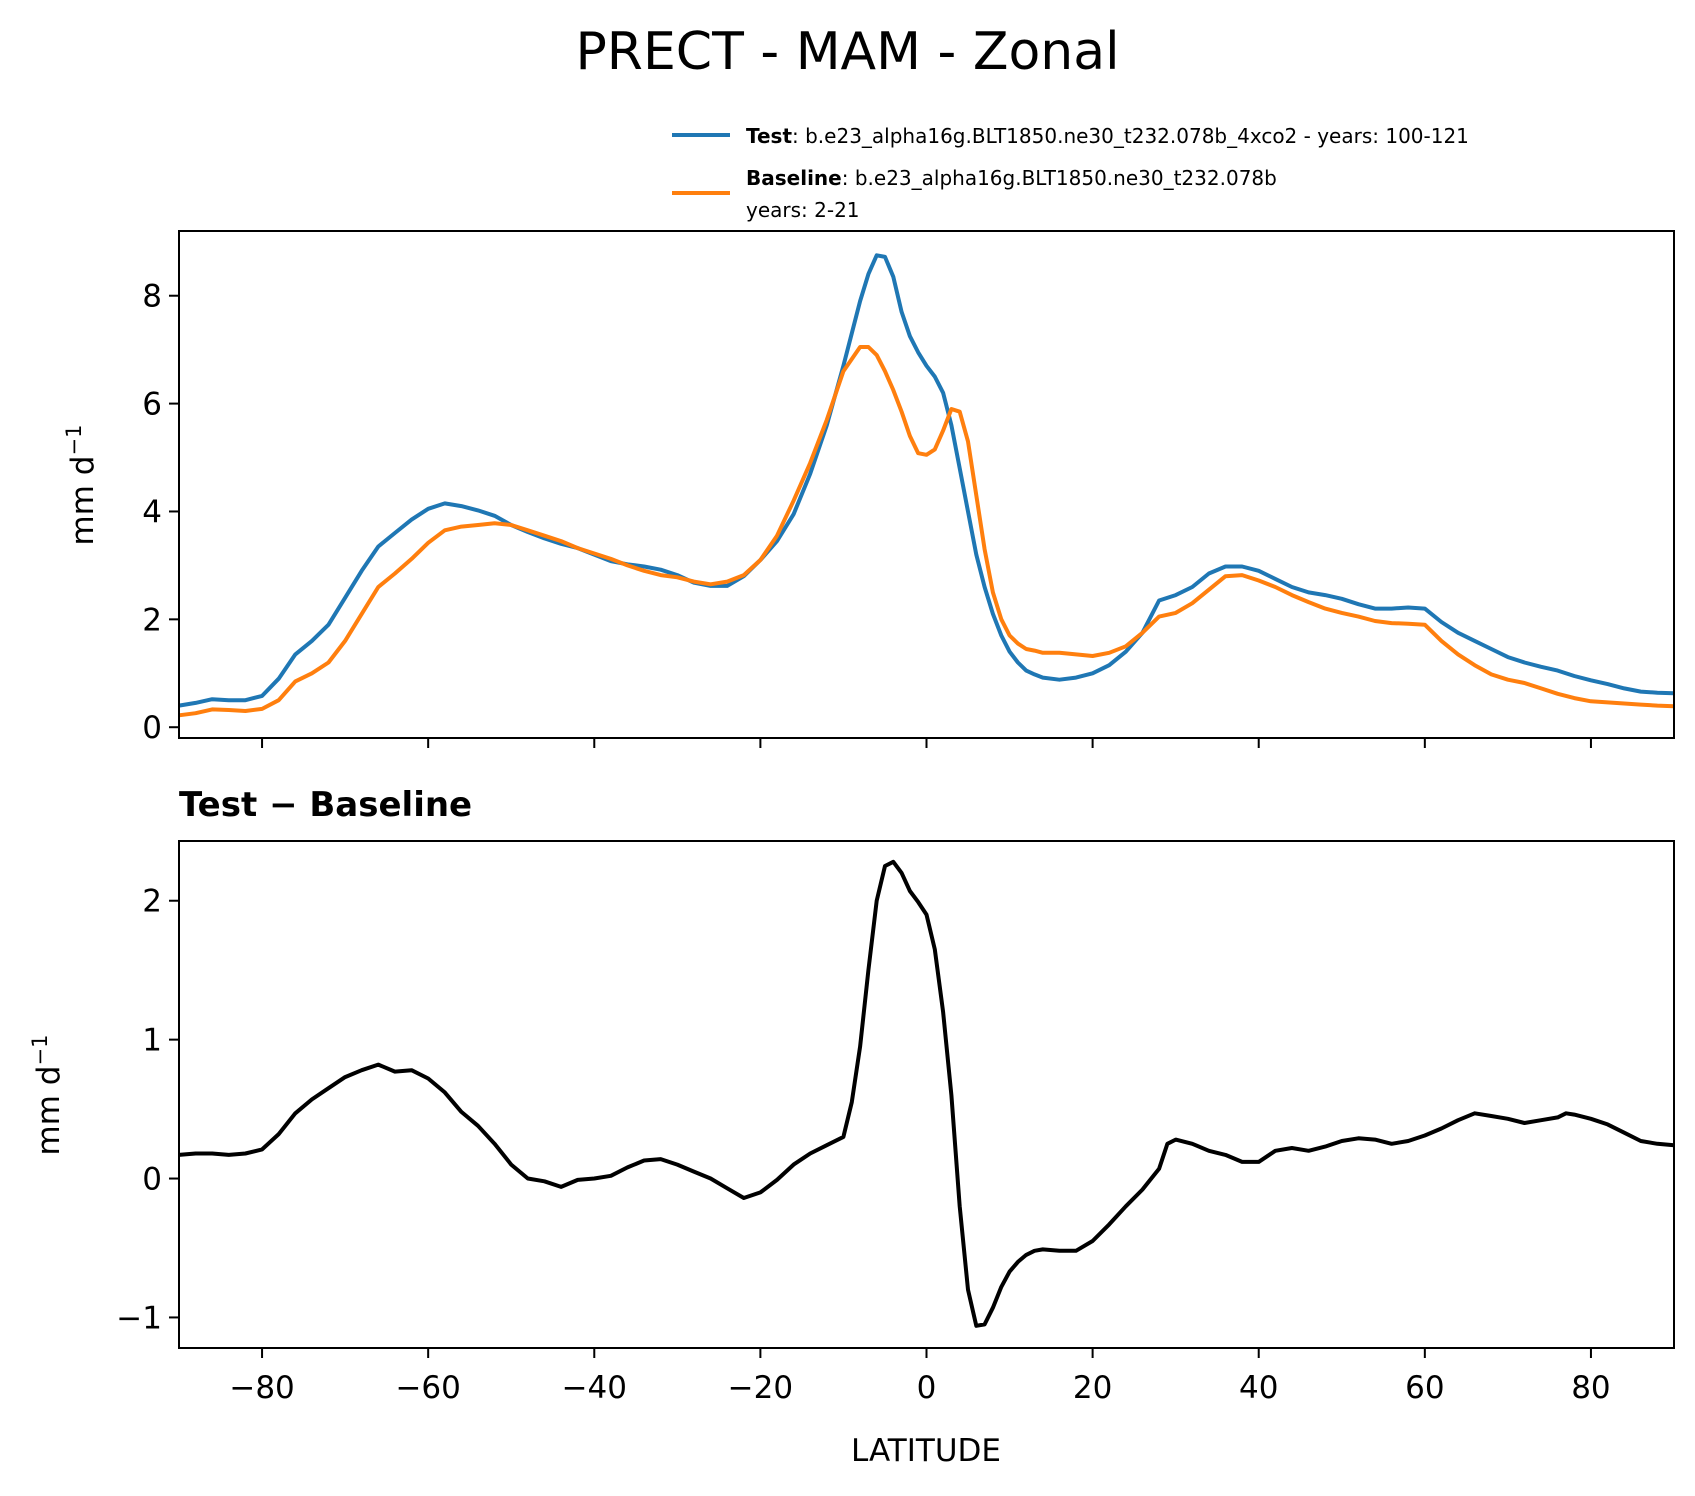 This screenshot has width=1695, height=1496. Describe the element at coordinates (847, 52) in the screenshot. I see `figure-title: PRECT - MAM - Zonal` at that location.